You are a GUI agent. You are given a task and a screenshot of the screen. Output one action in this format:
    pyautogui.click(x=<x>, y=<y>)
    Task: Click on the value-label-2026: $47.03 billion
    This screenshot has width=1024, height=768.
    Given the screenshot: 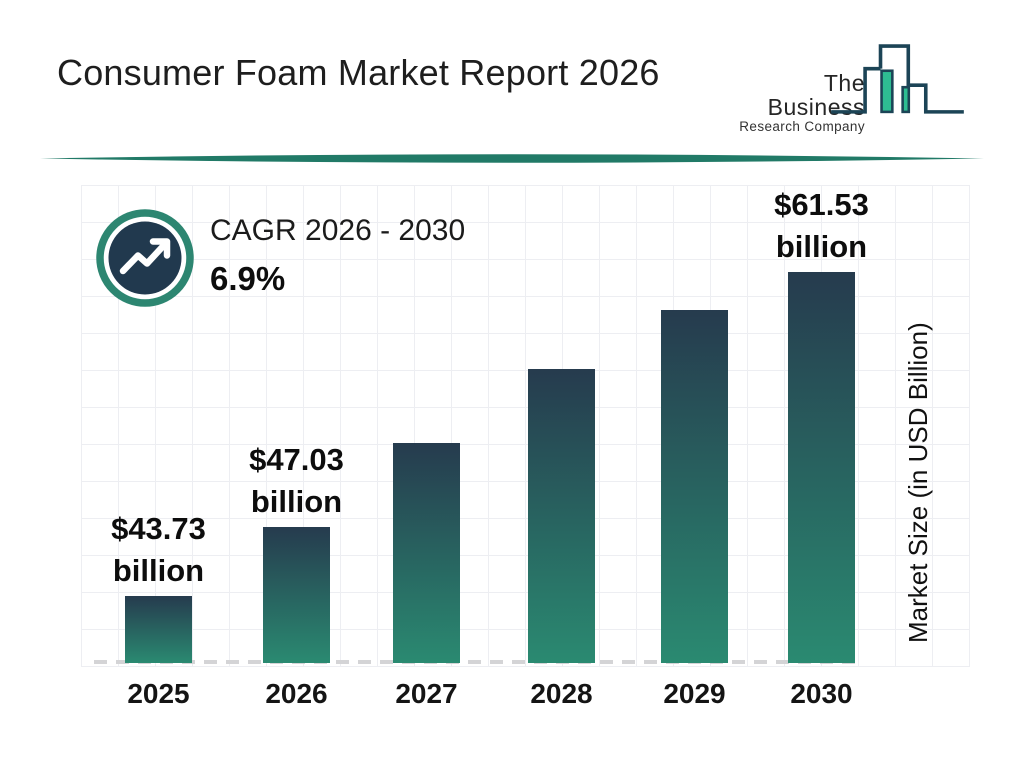 What is the action you would take?
    pyautogui.click(x=297, y=481)
    